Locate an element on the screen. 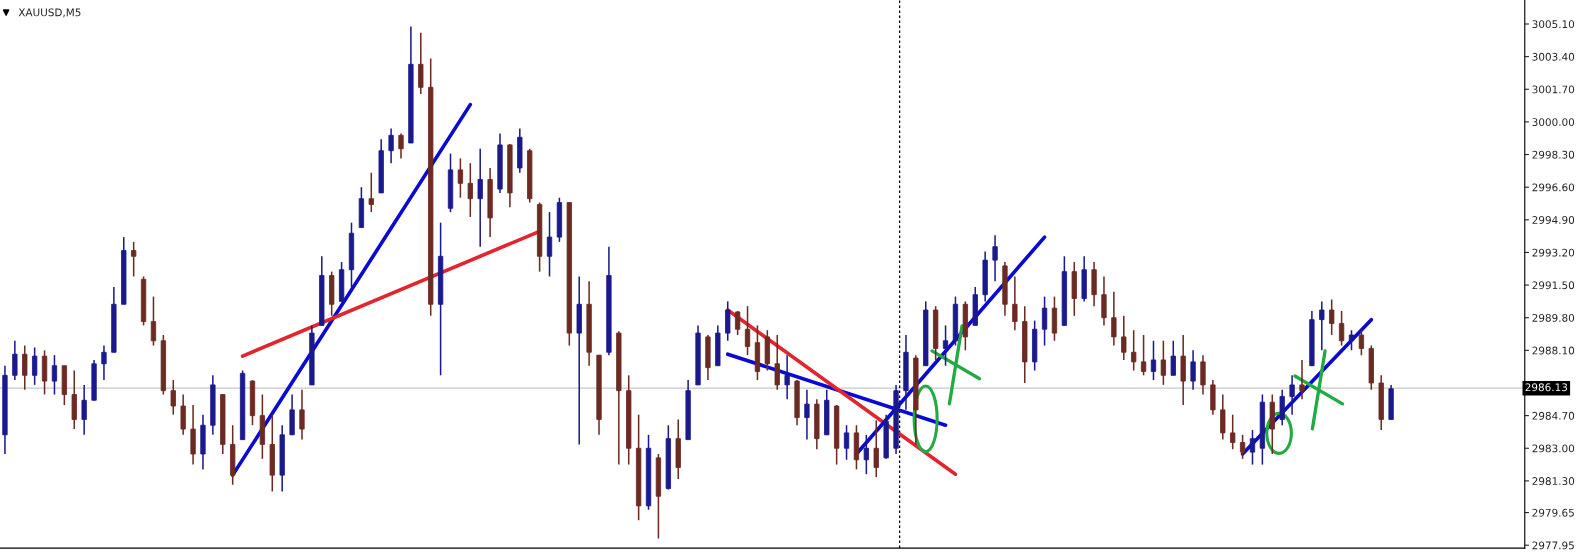  y-tick-label: 3003.40 is located at coordinates (1553, 56).